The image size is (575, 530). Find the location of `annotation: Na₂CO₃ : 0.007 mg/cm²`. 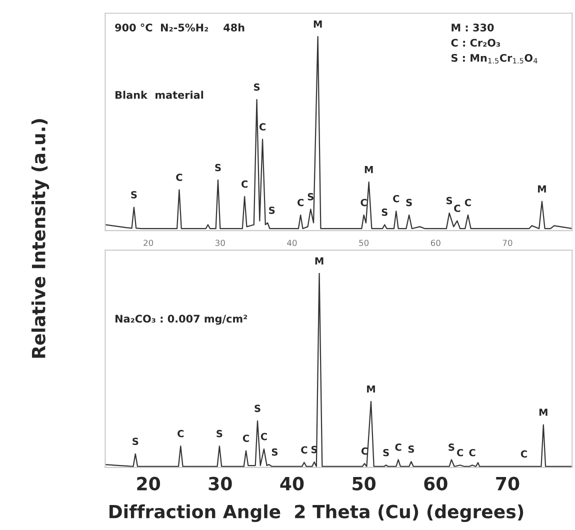

annotation: Na₂CO₃ : 0.007 mg/cm² is located at coordinates (182, 319).